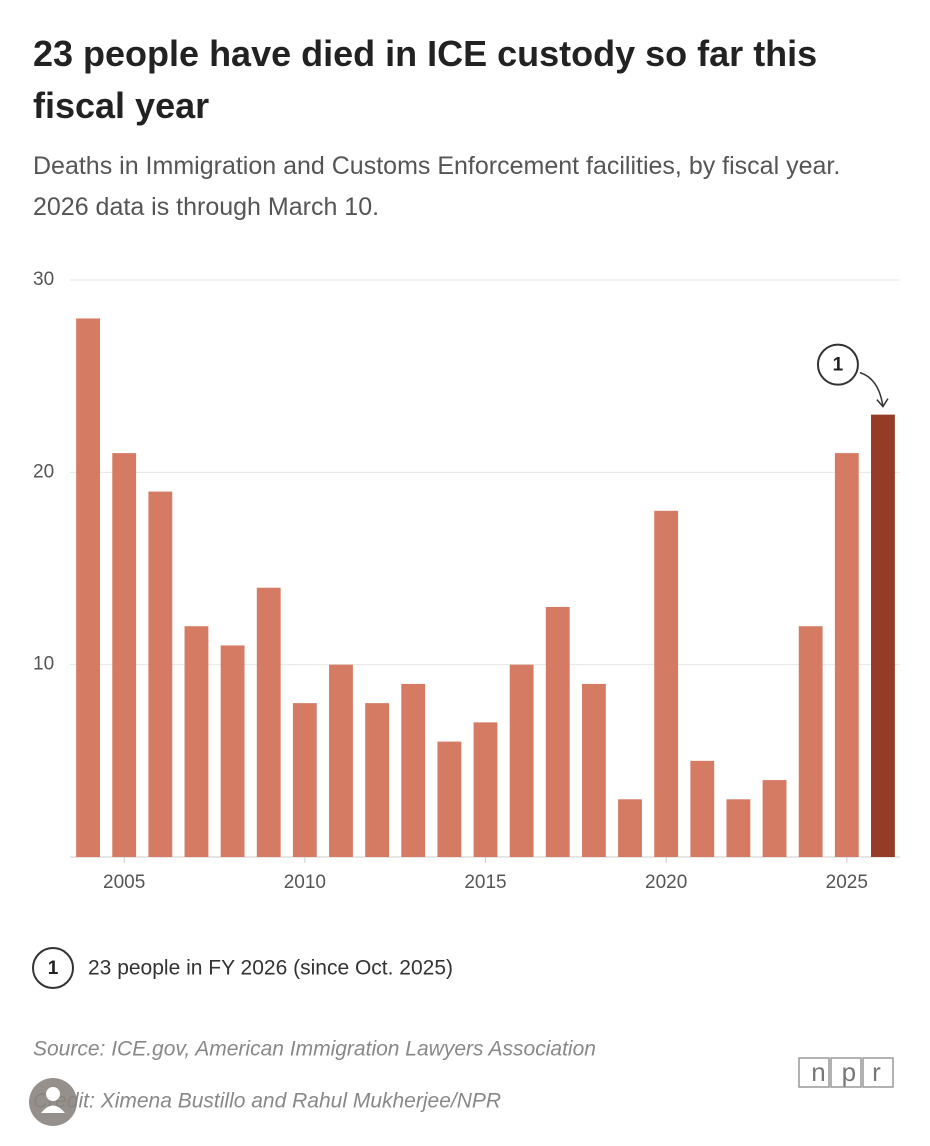 This screenshot has width=930, height=1146. I want to click on annotation-arrow, so click(871, 389).